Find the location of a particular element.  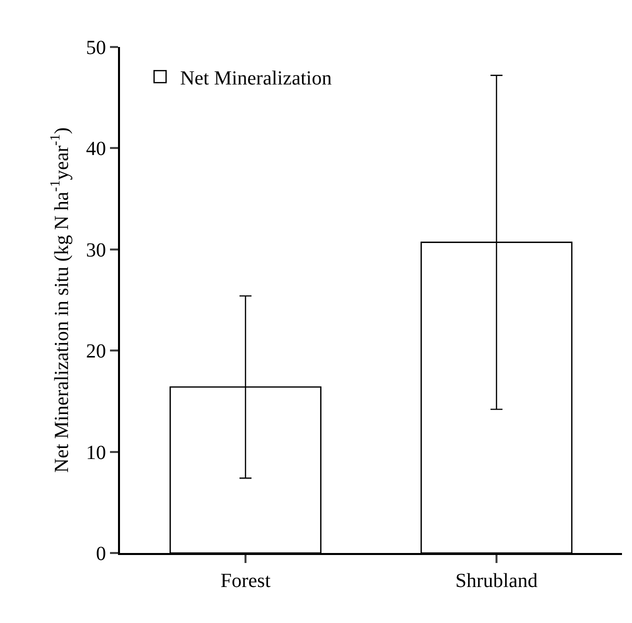

legend-label: Net Mineralization is located at coordinates (256, 78).